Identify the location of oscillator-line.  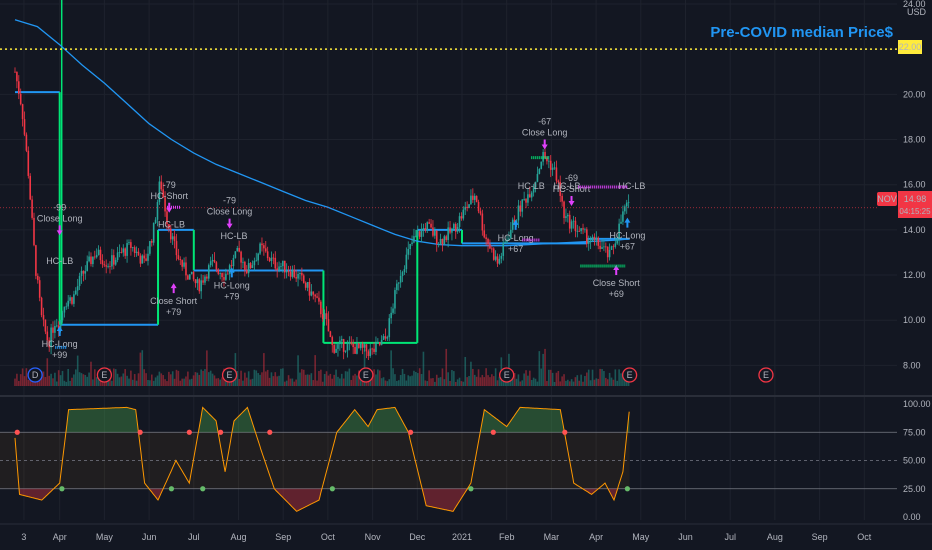
(322, 459).